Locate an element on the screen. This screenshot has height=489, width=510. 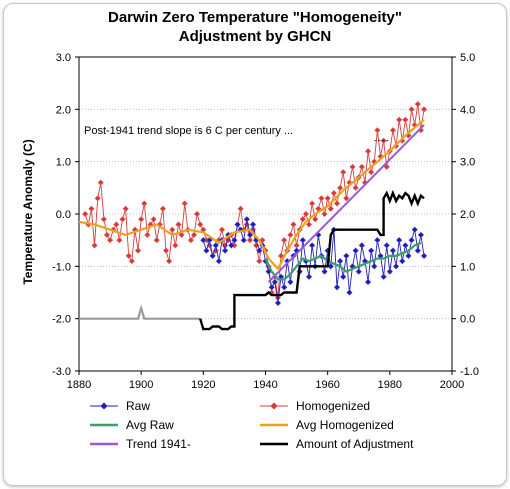
x-tick-label: 1900 is located at coordinates (141, 385).